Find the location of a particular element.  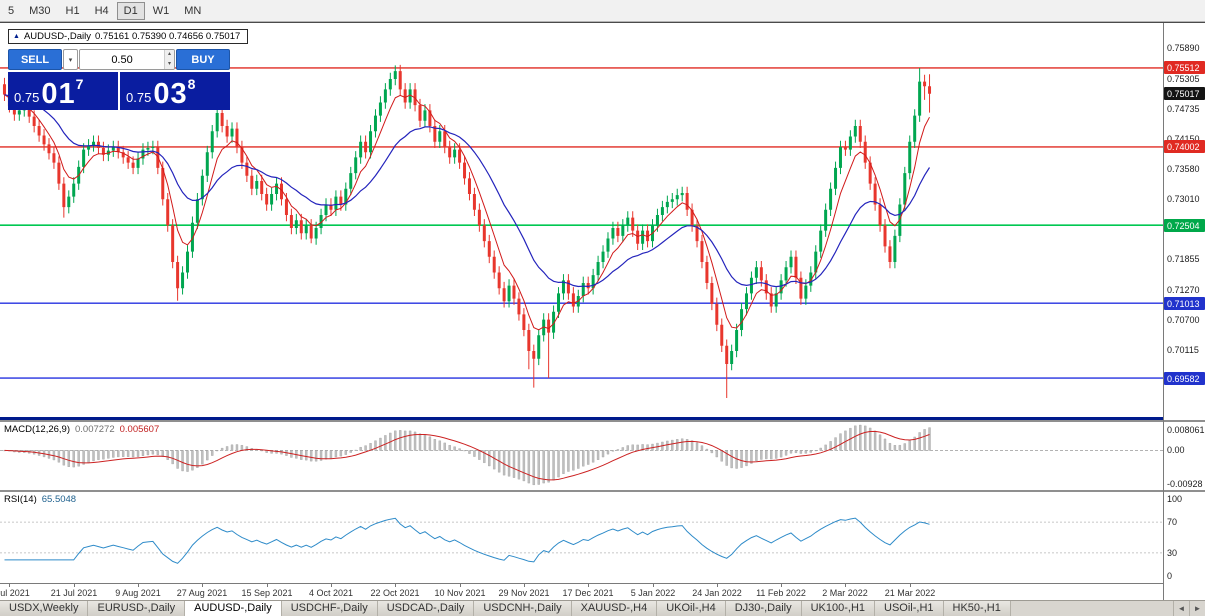

timeframe-button-m30: M30 is located at coordinates (39, 11).